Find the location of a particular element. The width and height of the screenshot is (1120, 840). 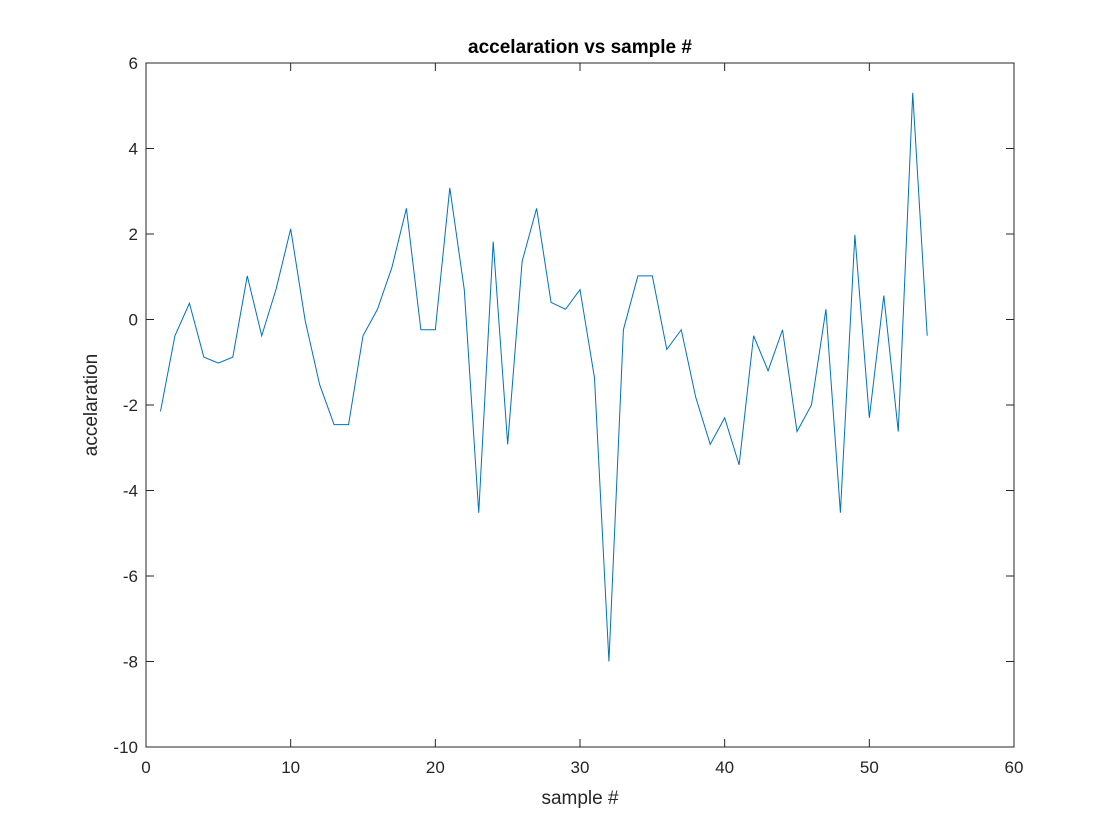

y-axis-title: accelaration is located at coordinates (91, 405).